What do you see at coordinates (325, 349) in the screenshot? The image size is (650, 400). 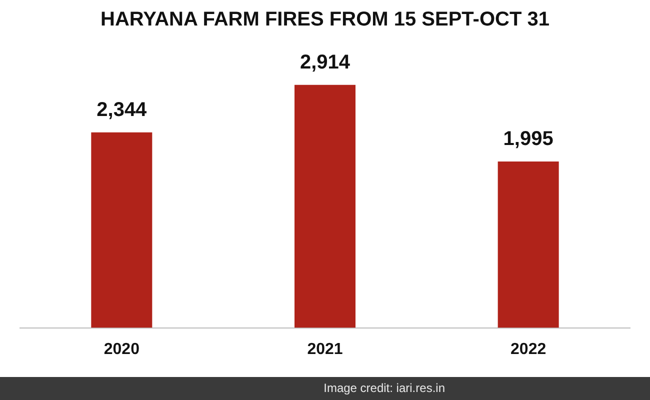 I see `x-tick-label: 2021` at bounding box center [325, 349].